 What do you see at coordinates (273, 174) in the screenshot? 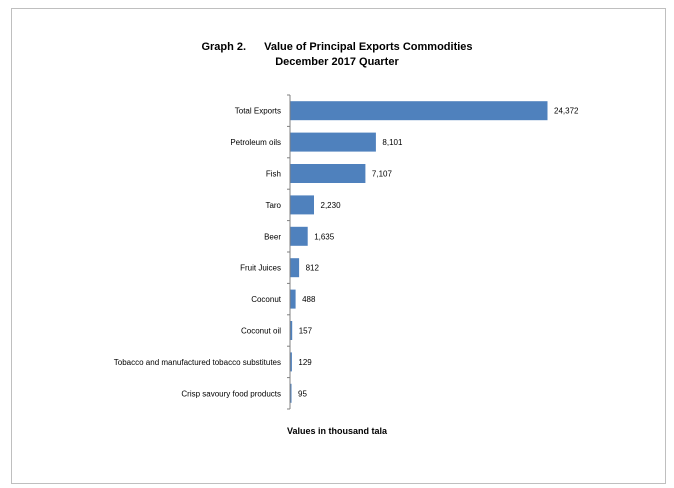
I see `category-label: Fish` at bounding box center [273, 174].